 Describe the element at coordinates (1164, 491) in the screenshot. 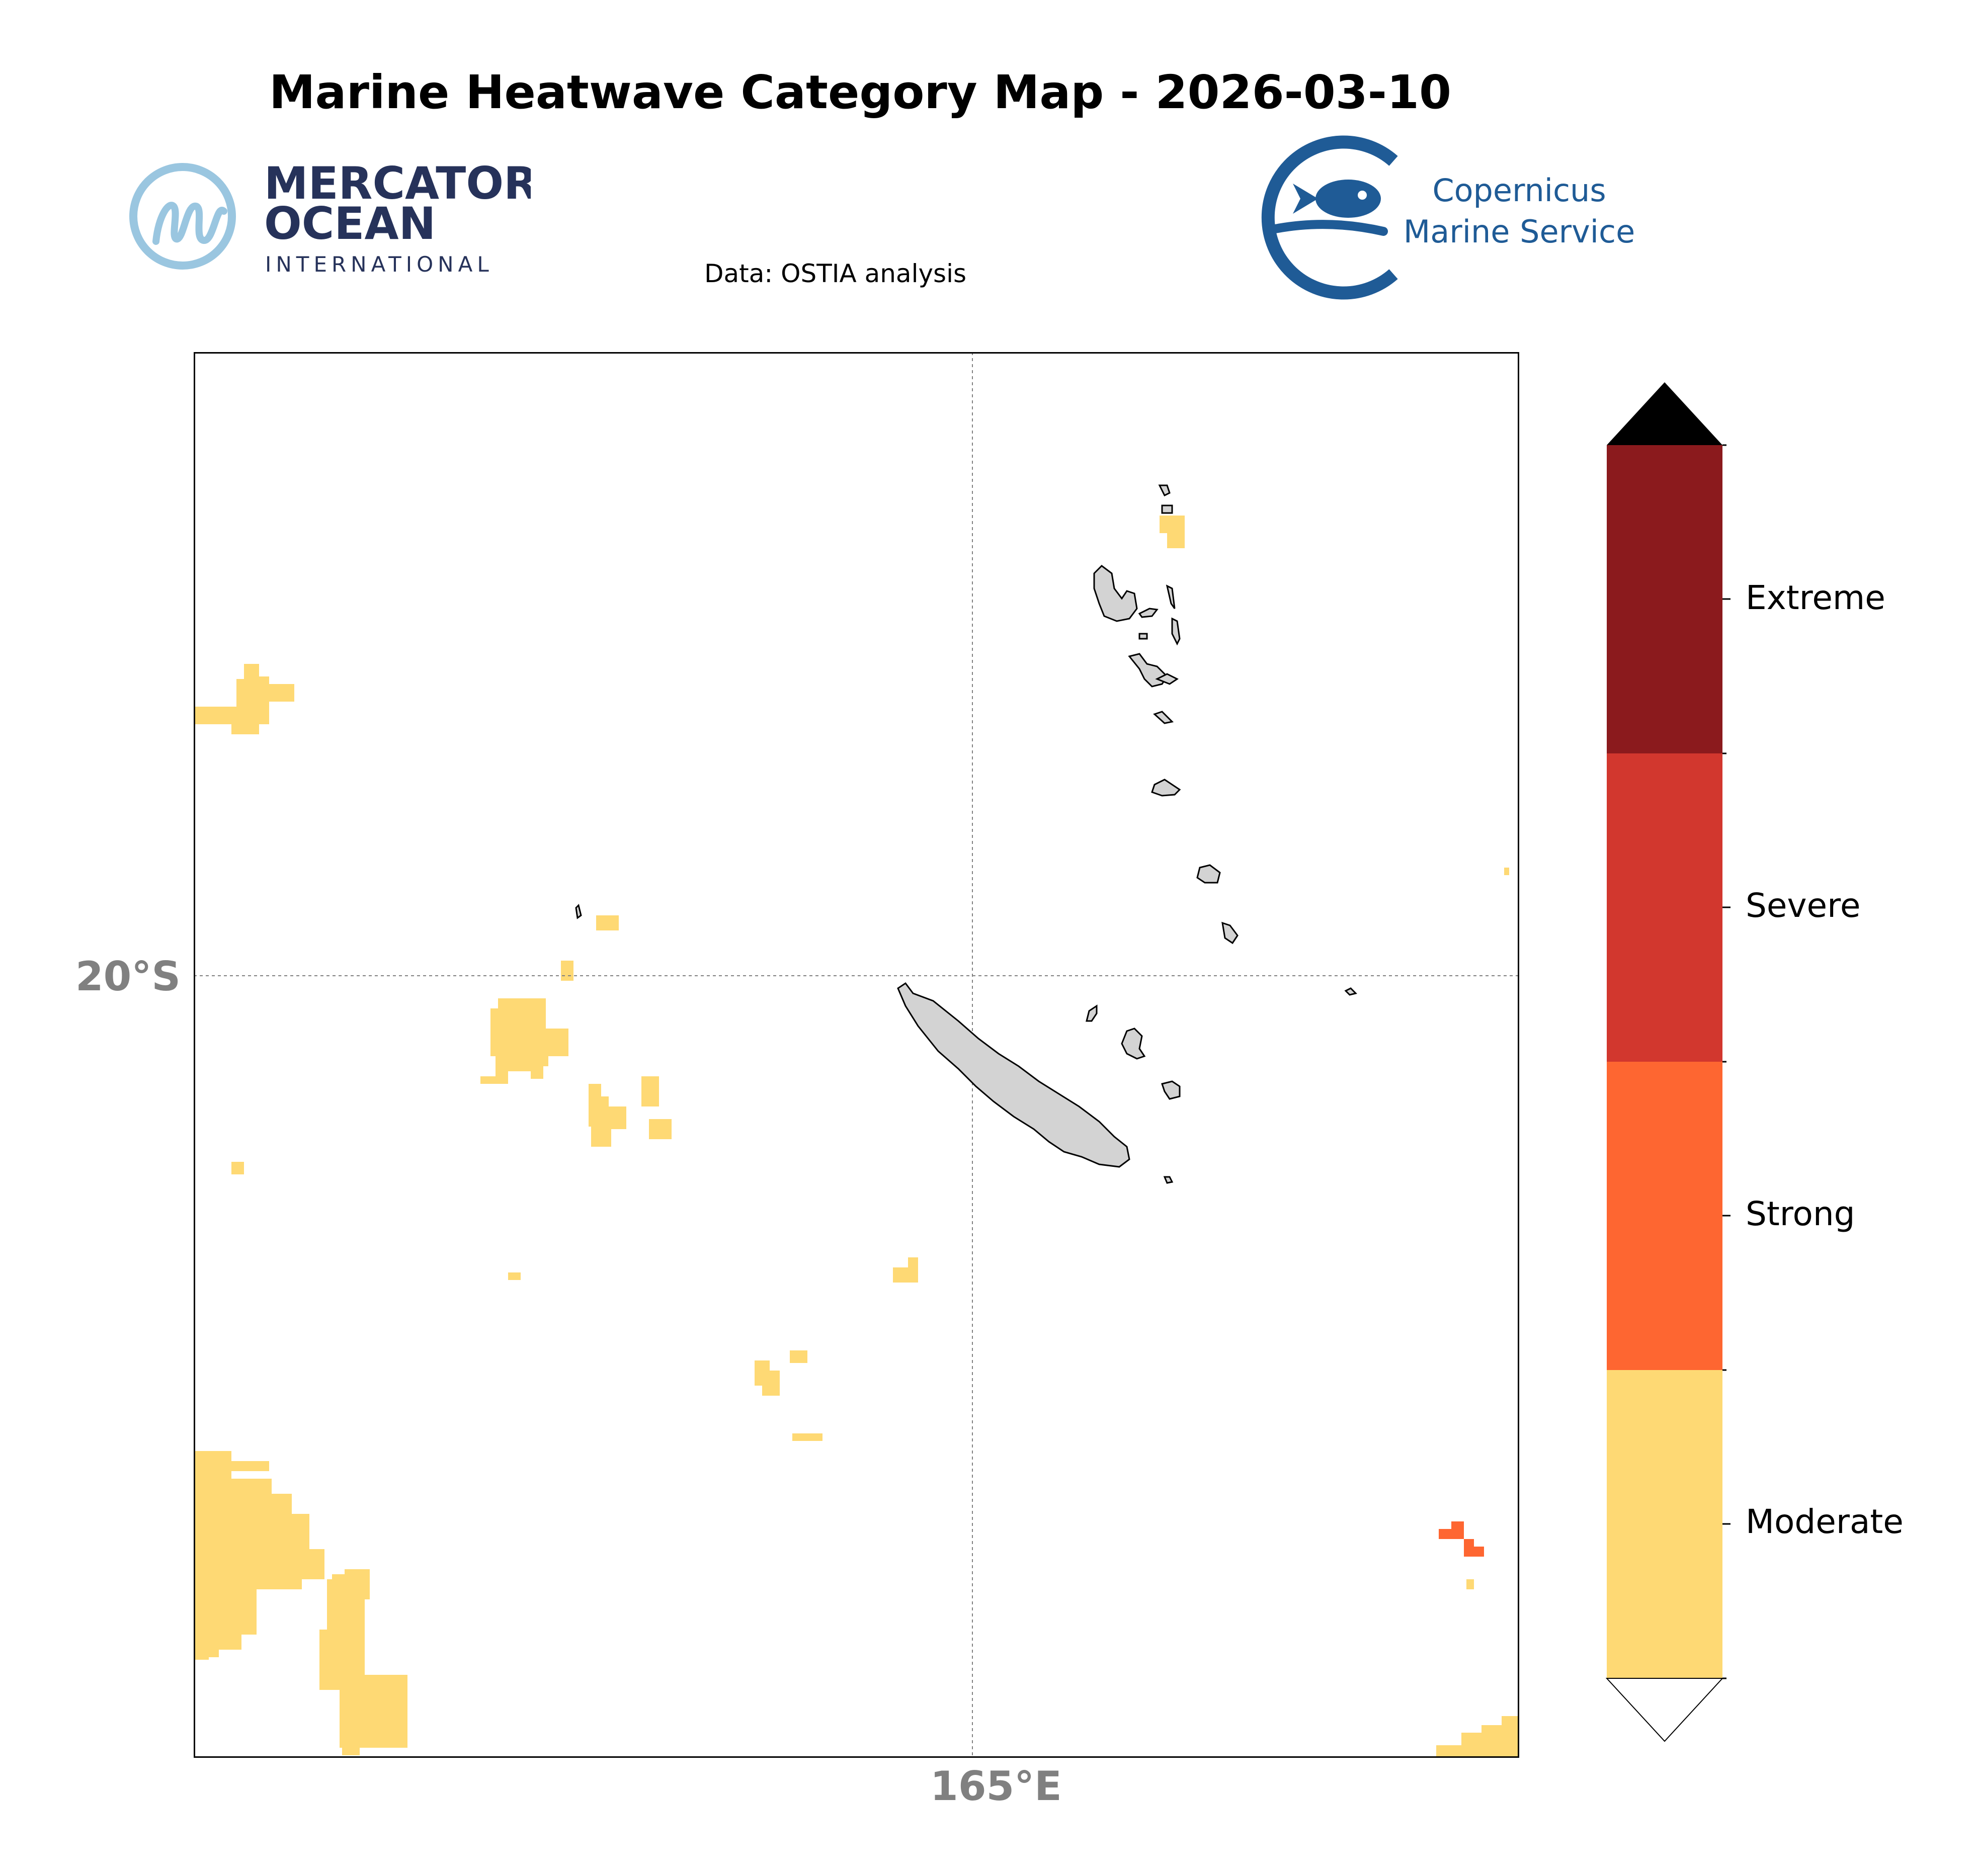

I see `vanuatu-north-a` at that location.